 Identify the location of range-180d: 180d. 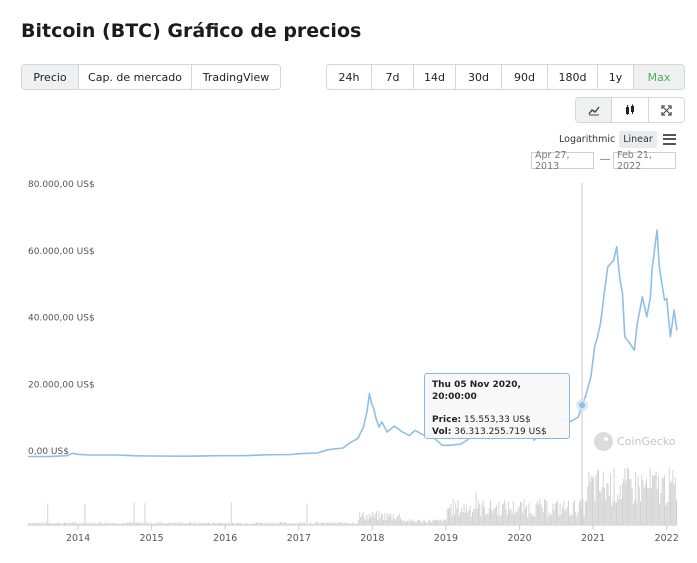
(573, 77).